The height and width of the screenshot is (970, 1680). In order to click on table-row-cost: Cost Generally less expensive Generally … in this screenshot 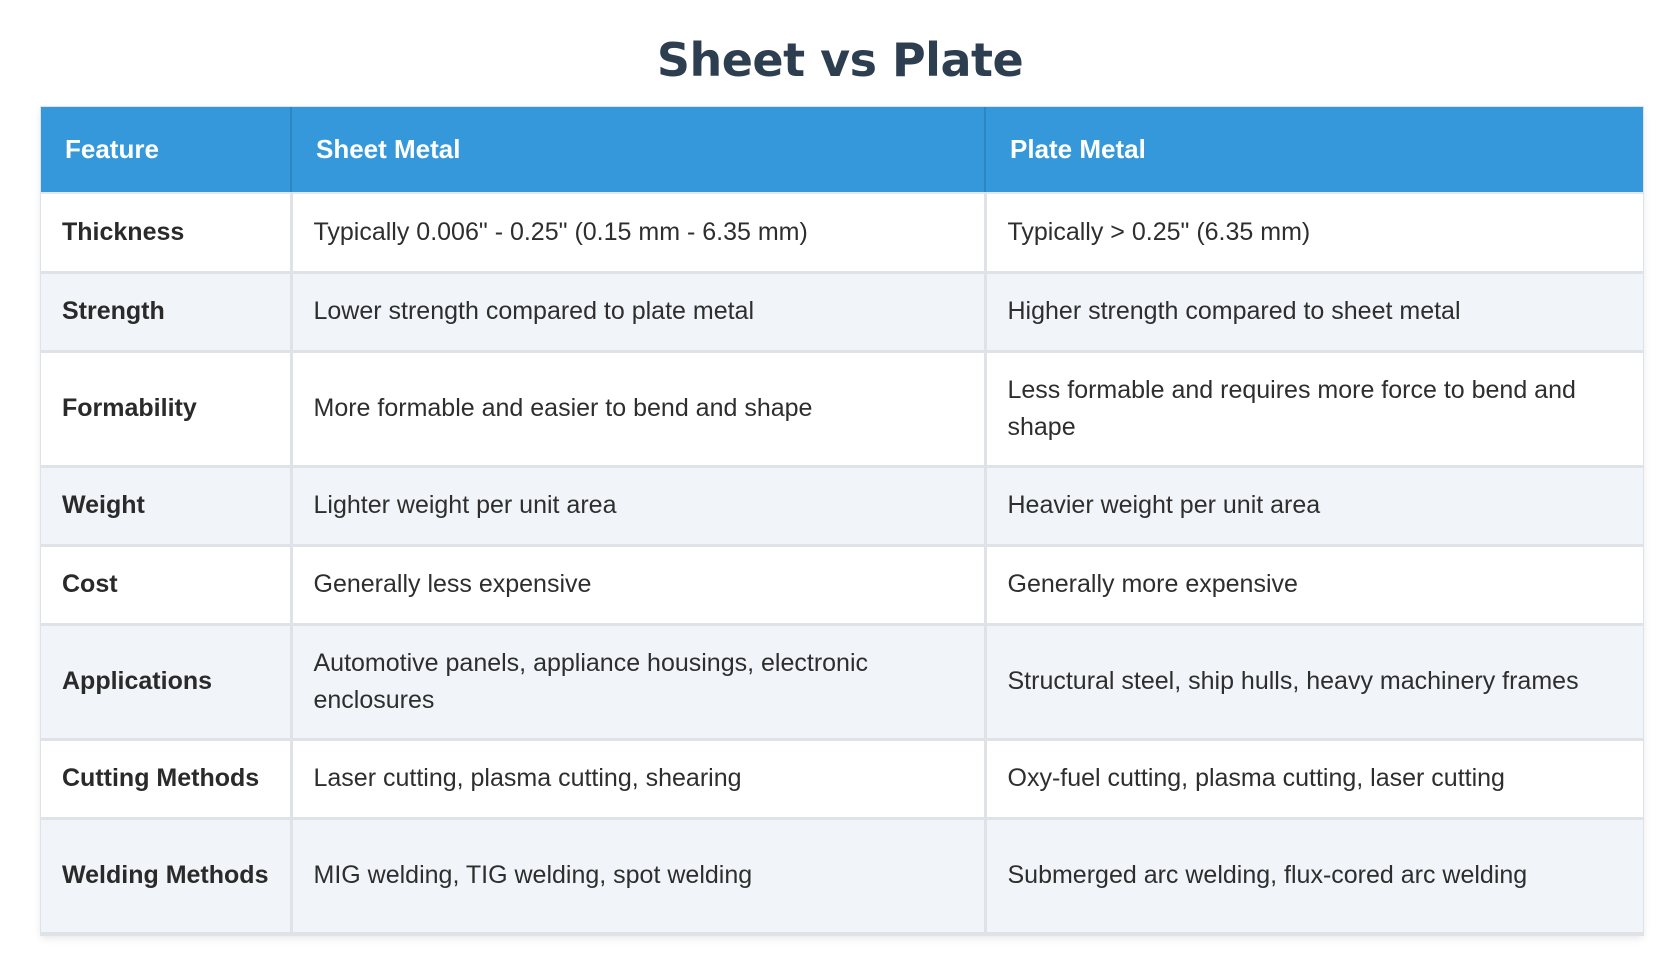, I will do `click(842, 585)`.